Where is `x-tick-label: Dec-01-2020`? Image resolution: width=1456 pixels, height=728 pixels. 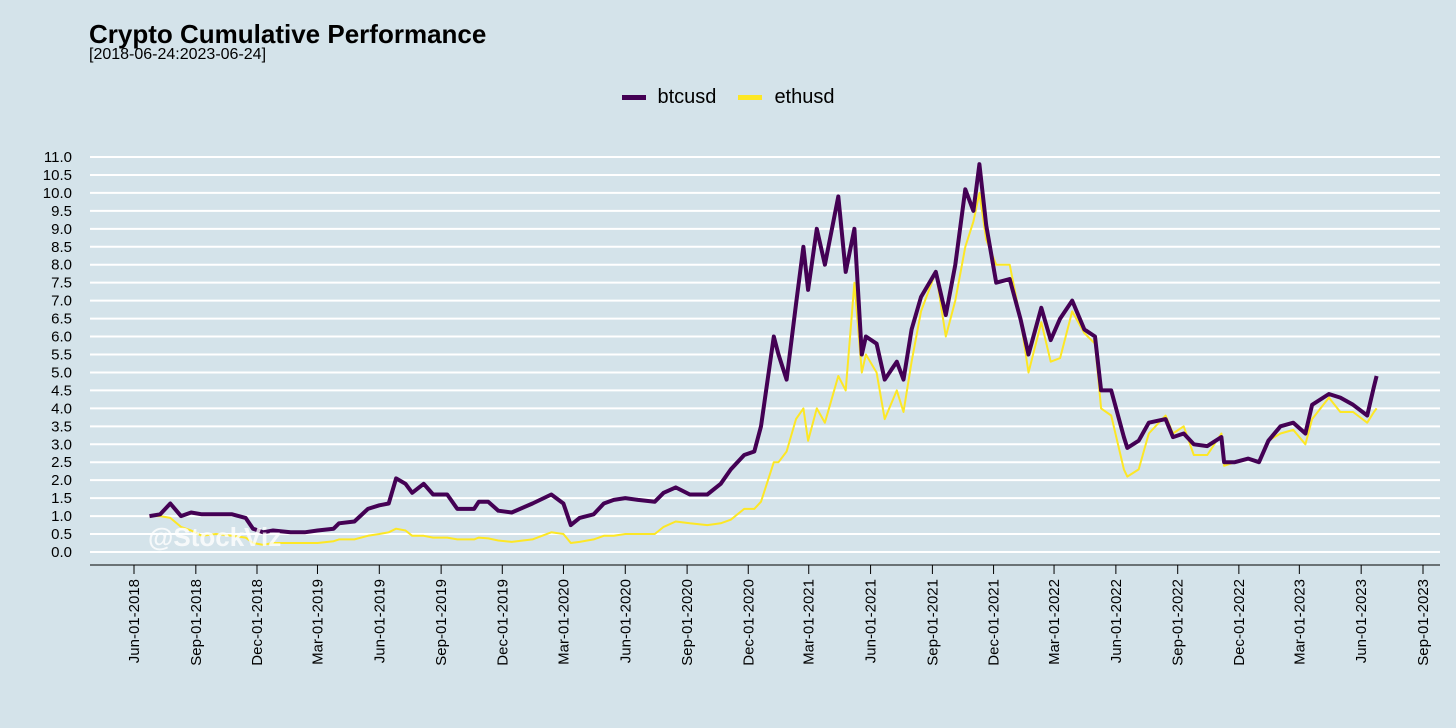
x-tick-label: Dec-01-2020 is located at coordinates (748, 622).